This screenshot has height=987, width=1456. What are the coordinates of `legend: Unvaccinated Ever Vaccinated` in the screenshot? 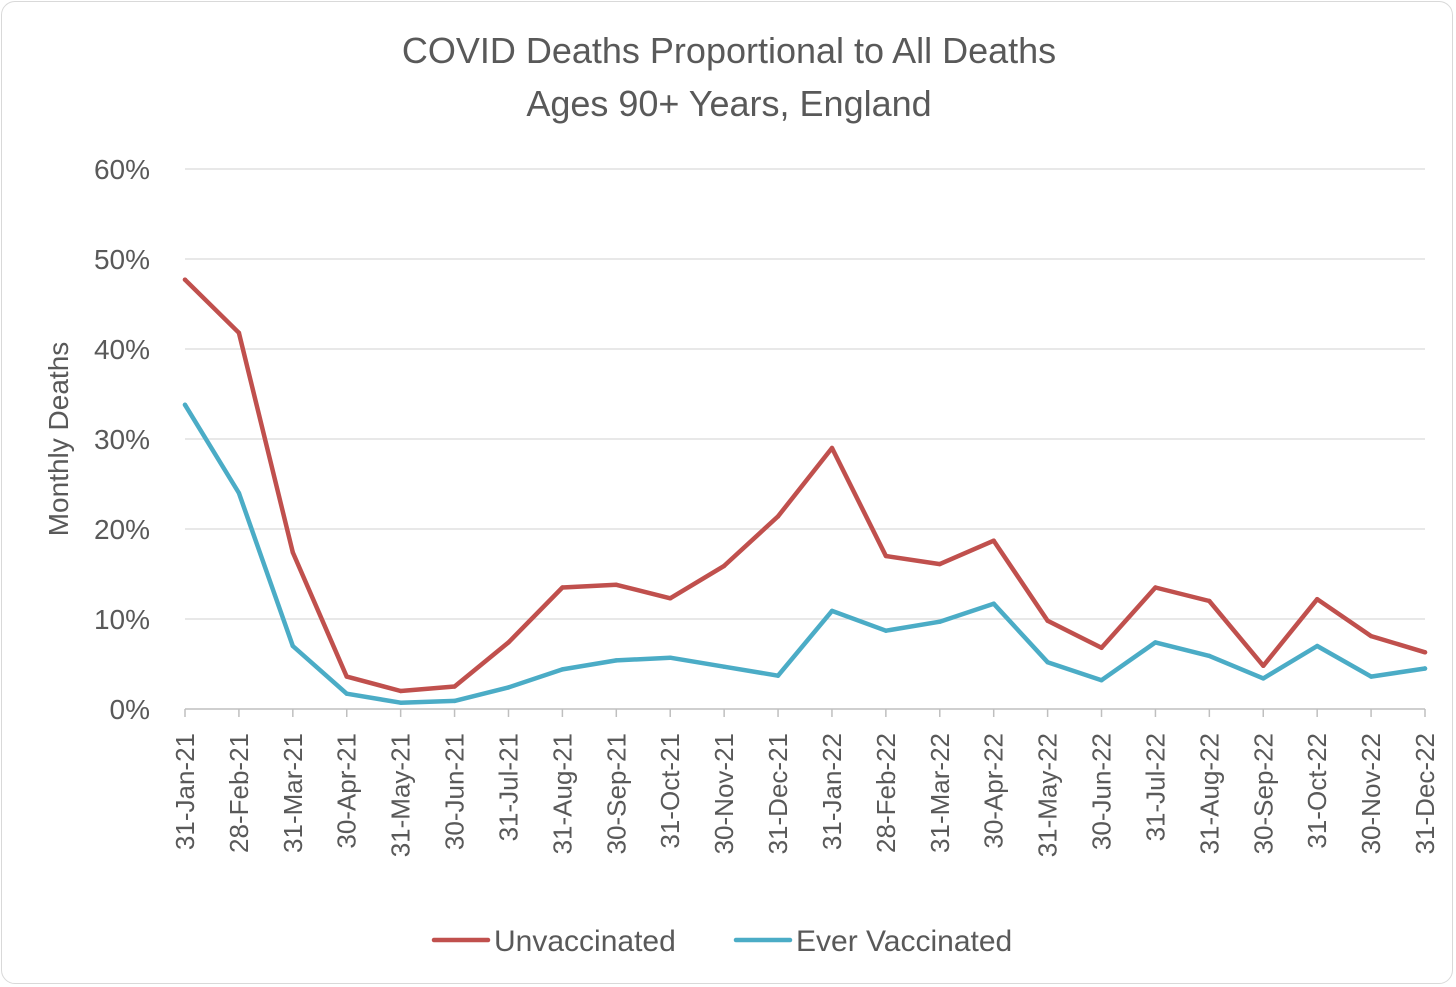 It's located at (721, 941).